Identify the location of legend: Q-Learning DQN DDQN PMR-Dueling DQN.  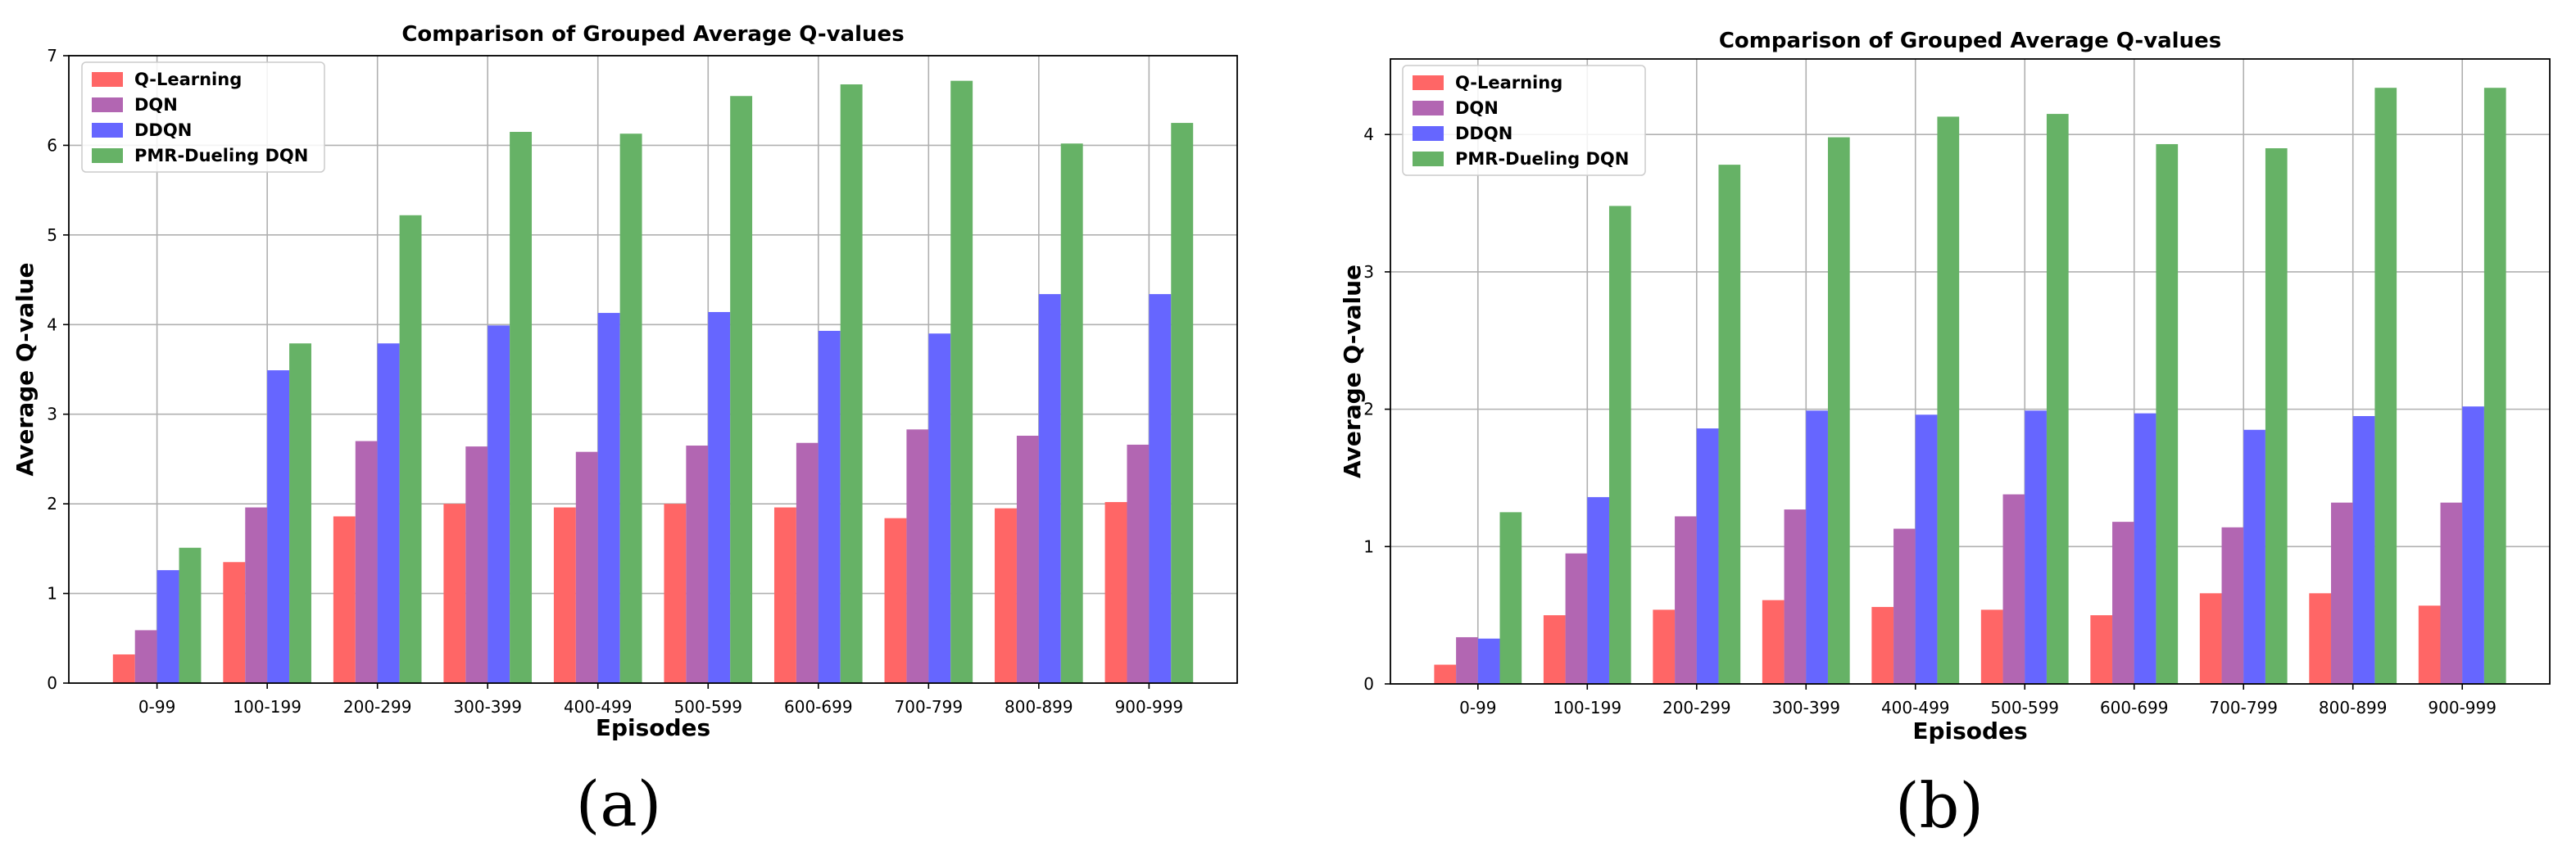
(203, 117).